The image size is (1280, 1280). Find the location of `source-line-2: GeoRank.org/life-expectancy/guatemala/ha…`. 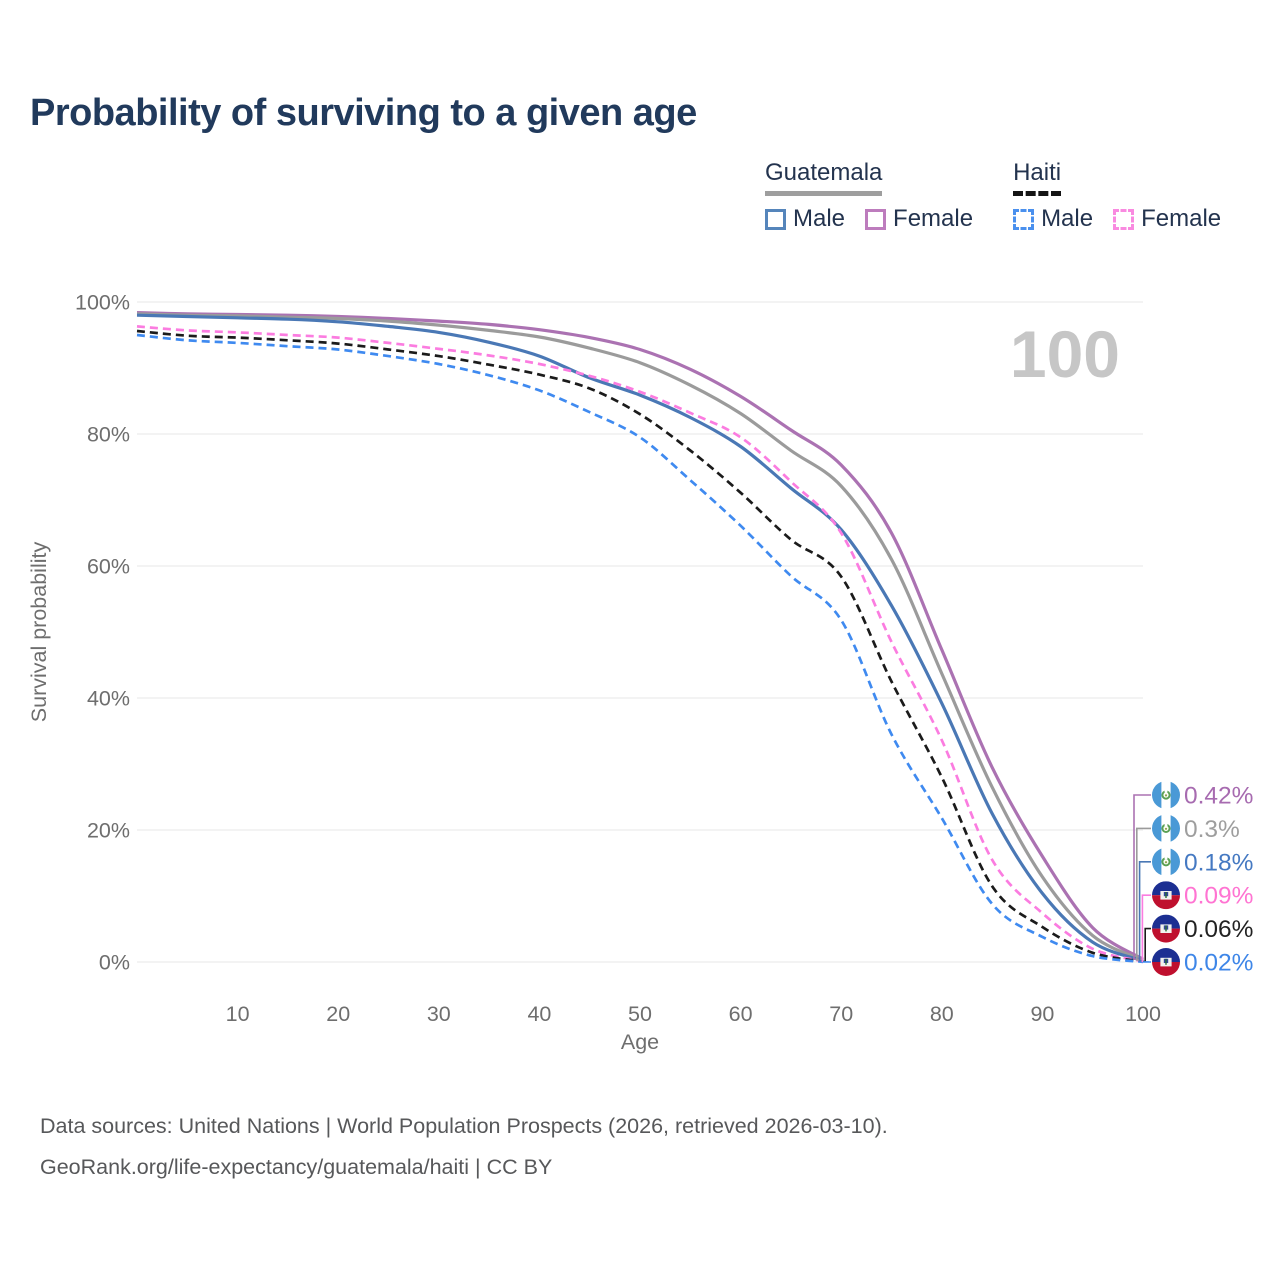

source-line-2: GeoRank.org/life-expectancy/guatemala/ha… is located at coordinates (296, 1167).